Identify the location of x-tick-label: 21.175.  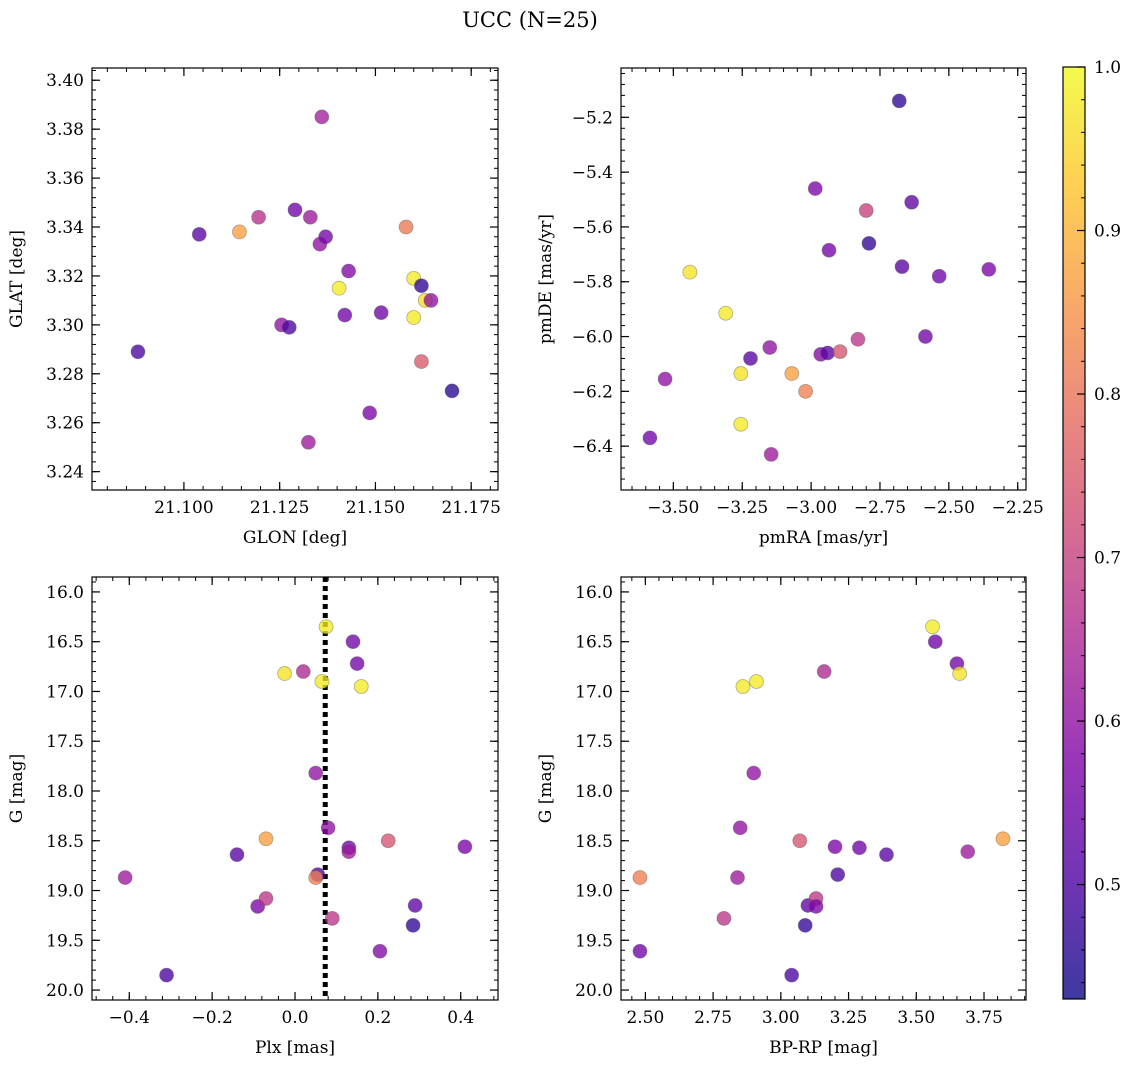
(470, 508).